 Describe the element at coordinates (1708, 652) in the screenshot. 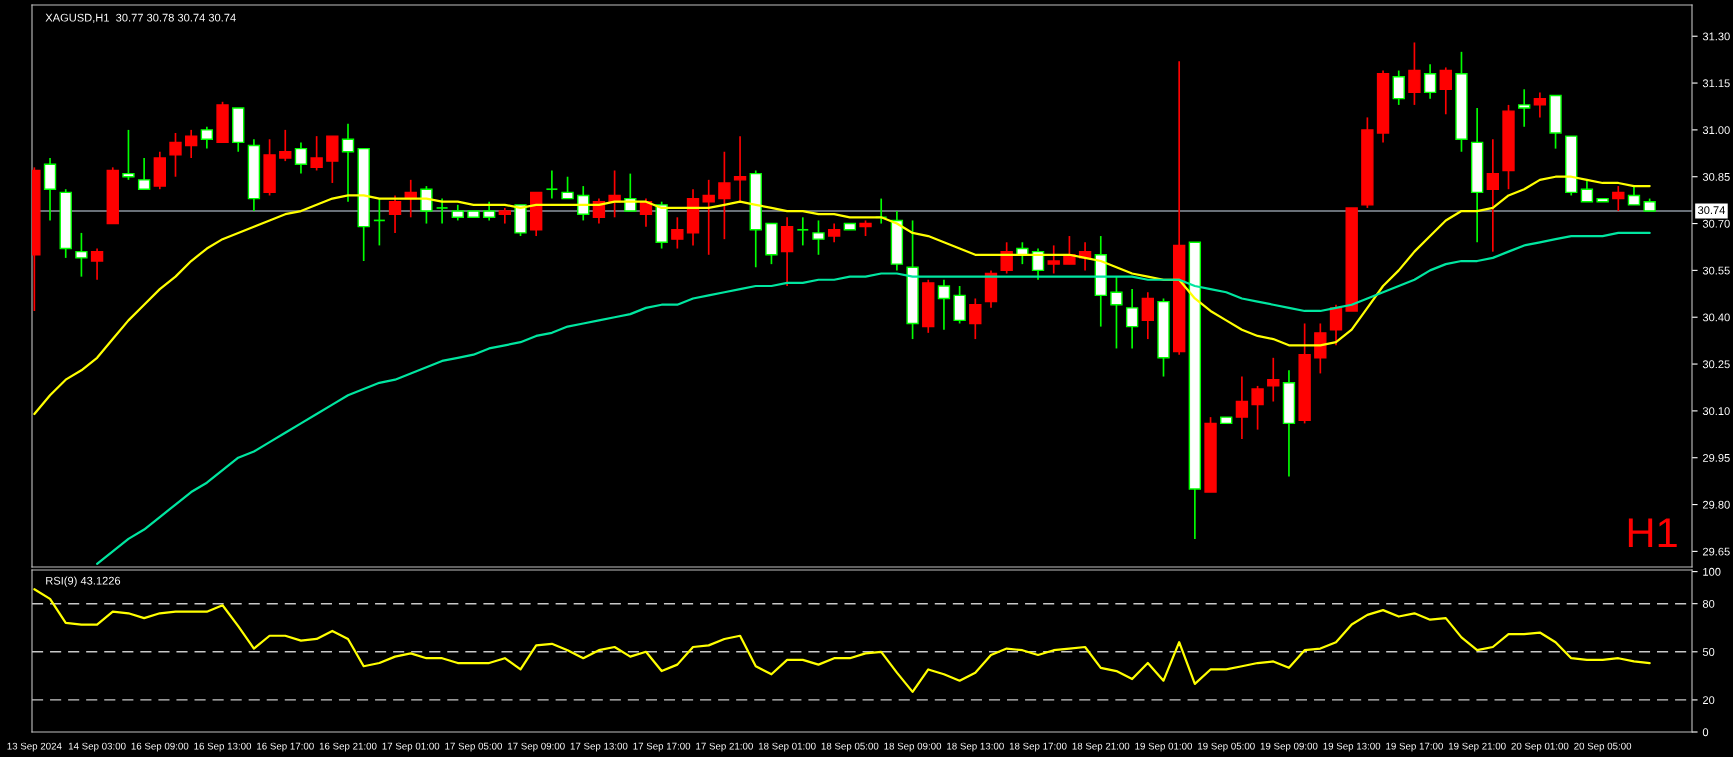

I see `y-tick-label: 50` at that location.